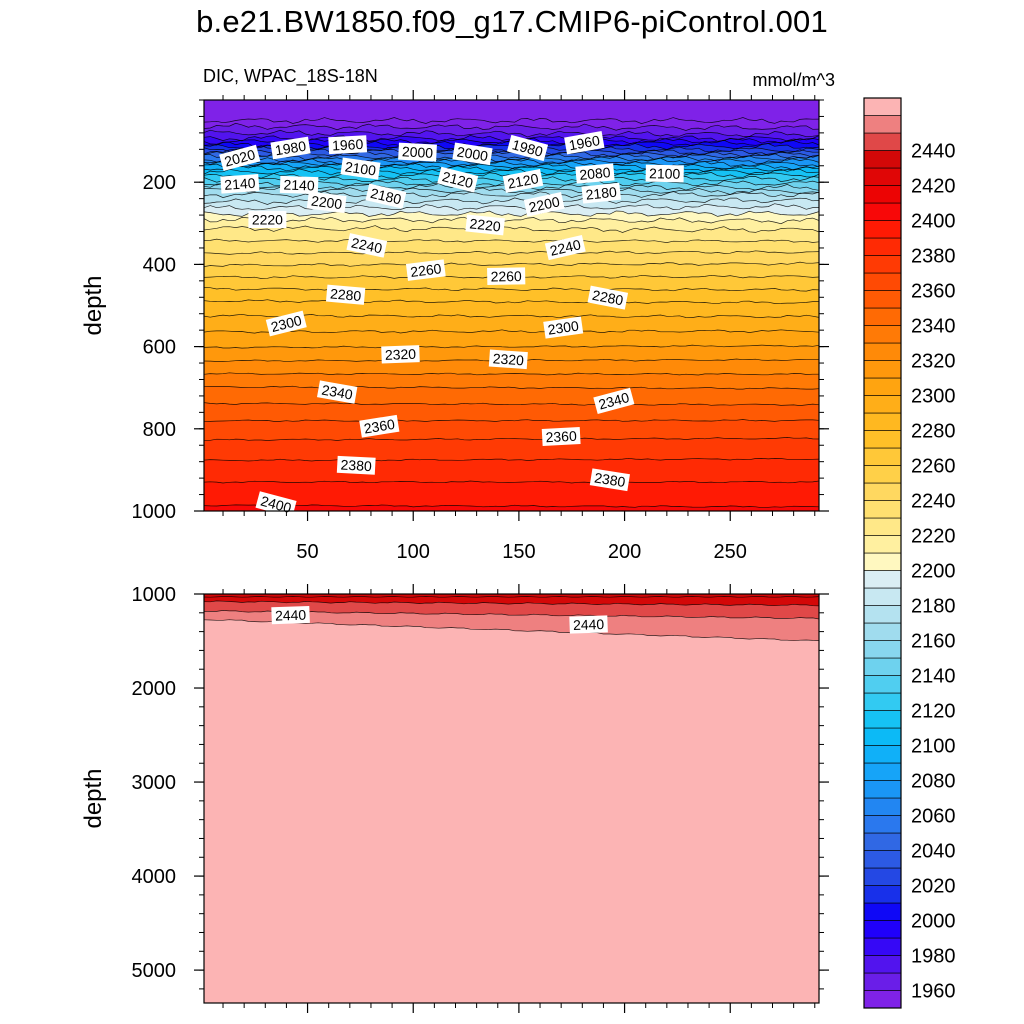 This screenshot has height=1024, width=1024. I want to click on colorbar-label: 1980, so click(933, 957).